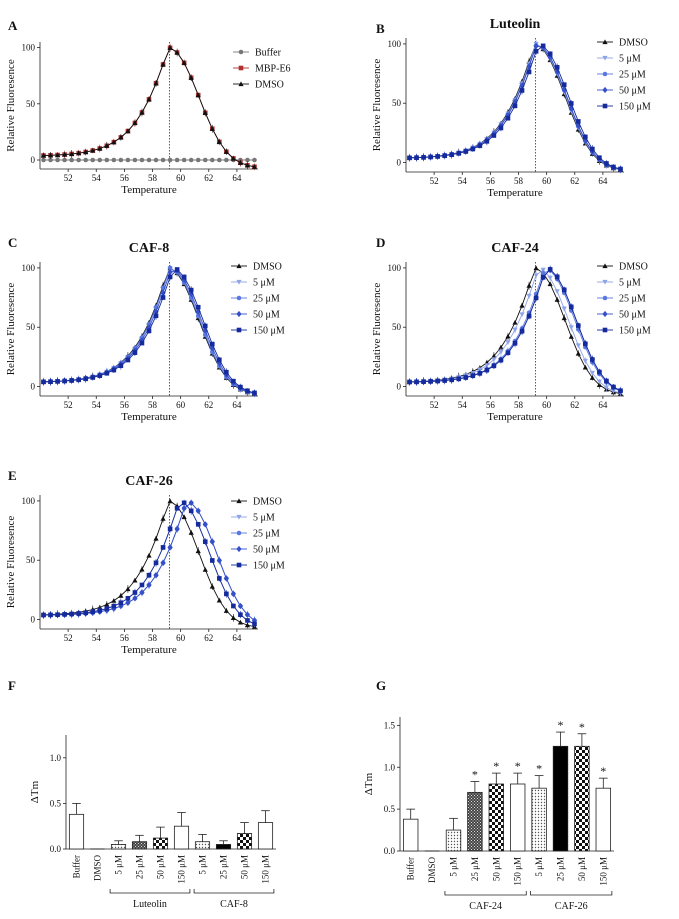 This screenshot has height=919, width=679. I want to click on y-tick-label: 0, so click(33, 160).